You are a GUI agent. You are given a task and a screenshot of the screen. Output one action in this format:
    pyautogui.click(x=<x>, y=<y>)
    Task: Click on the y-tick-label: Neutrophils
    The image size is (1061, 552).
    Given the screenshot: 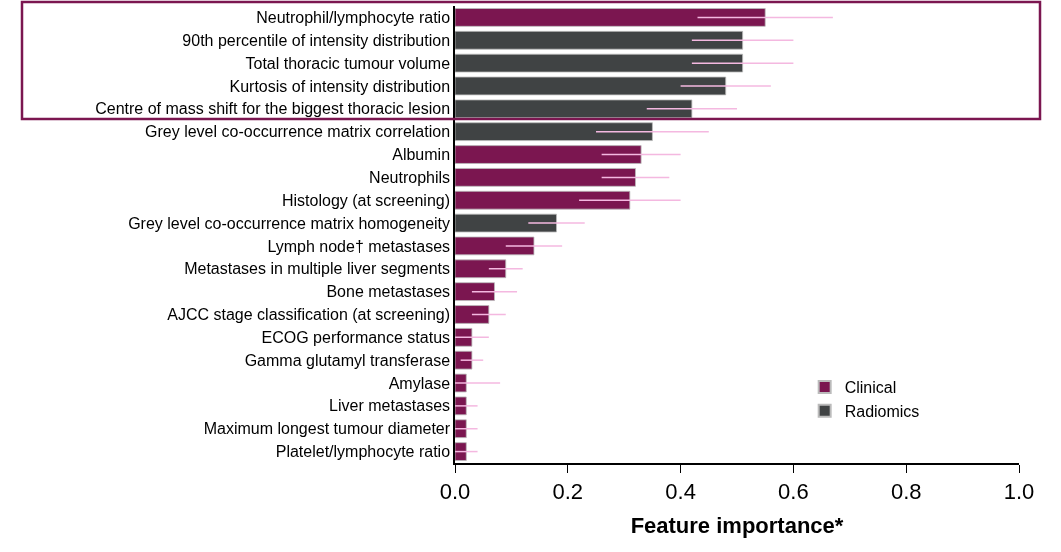 What is the action you would take?
    pyautogui.click(x=410, y=177)
    